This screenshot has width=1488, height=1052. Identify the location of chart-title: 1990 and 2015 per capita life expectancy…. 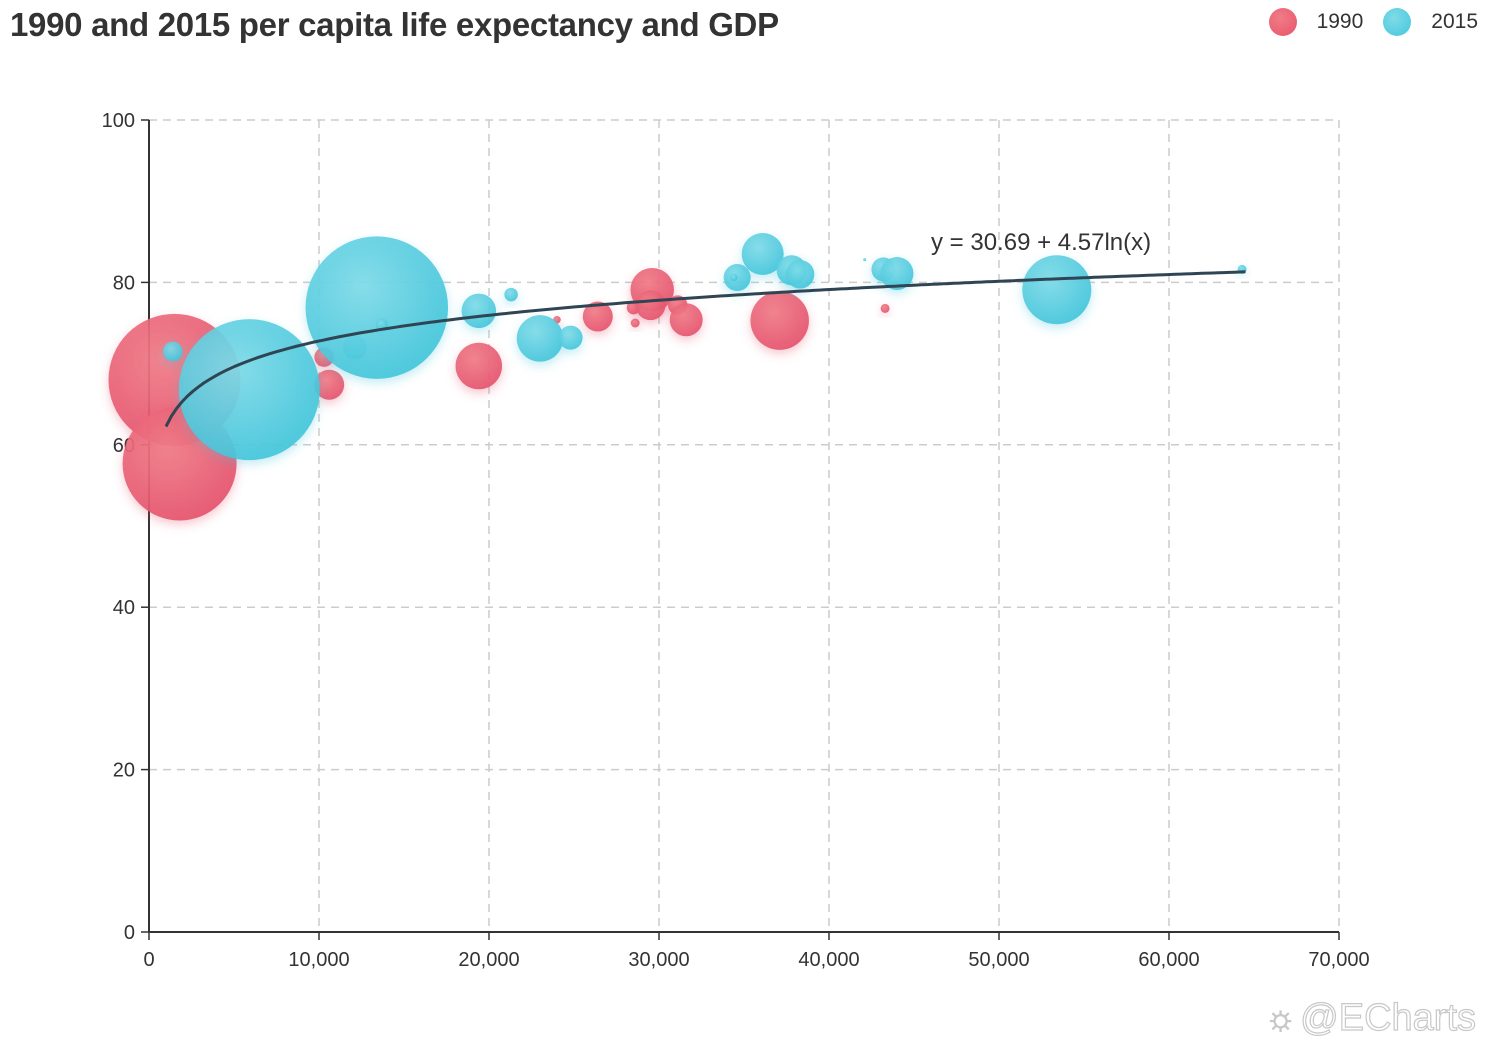
(394, 24).